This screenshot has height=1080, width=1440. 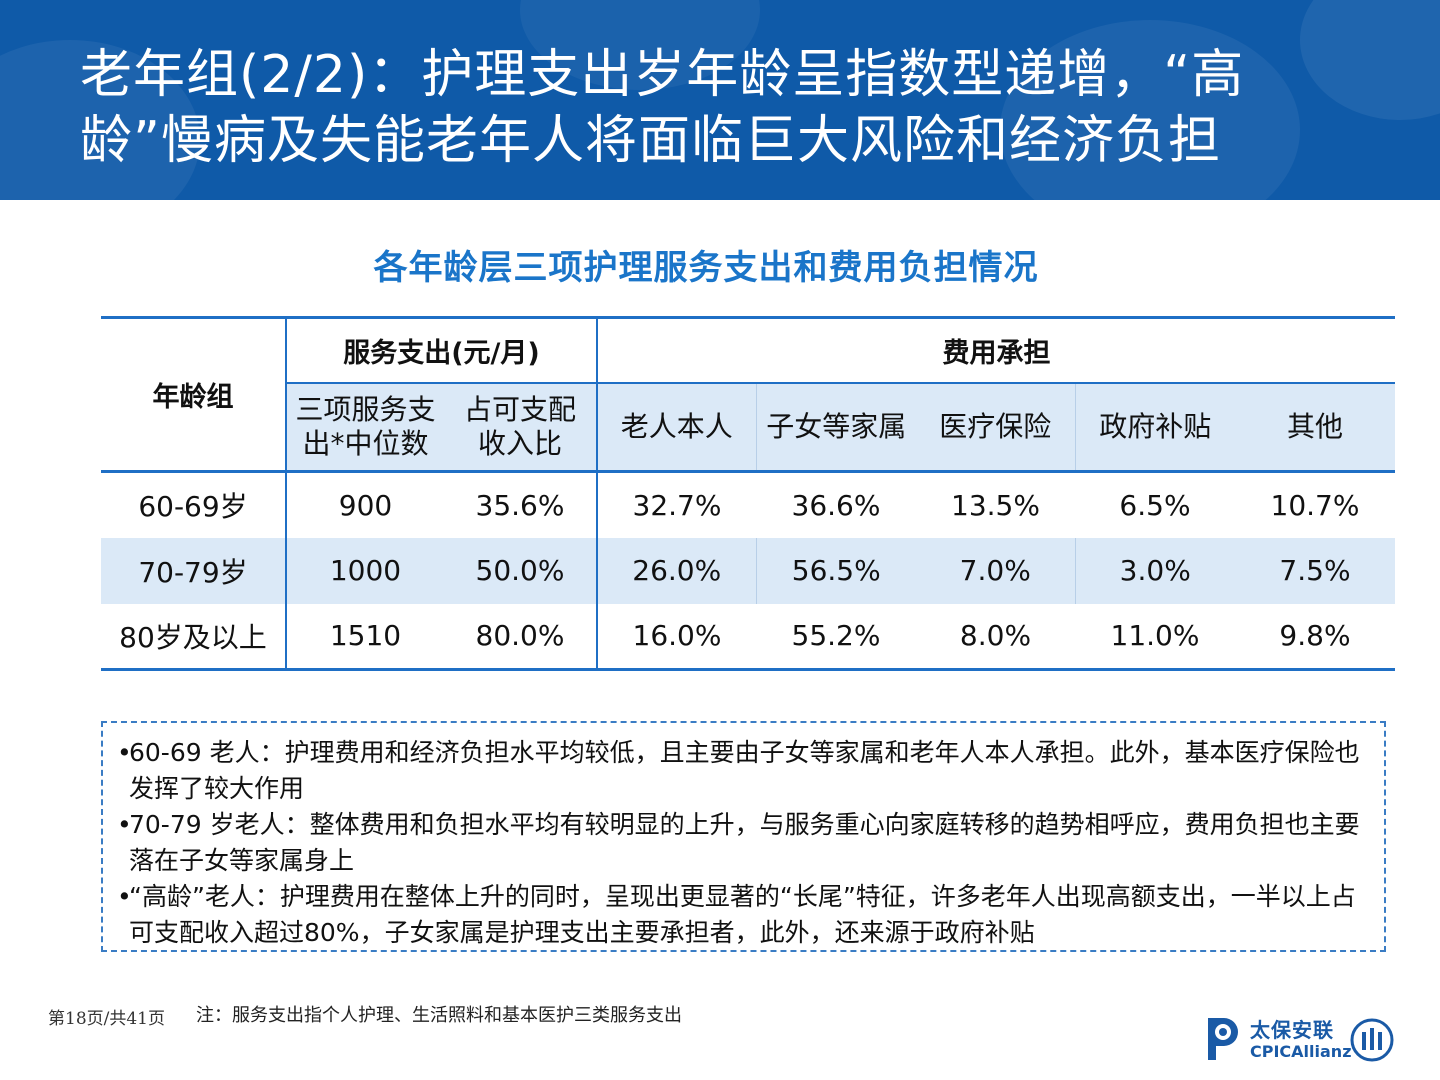 What do you see at coordinates (835, 426) in the screenshot?
I see `subheader-family: 子女等家属` at bounding box center [835, 426].